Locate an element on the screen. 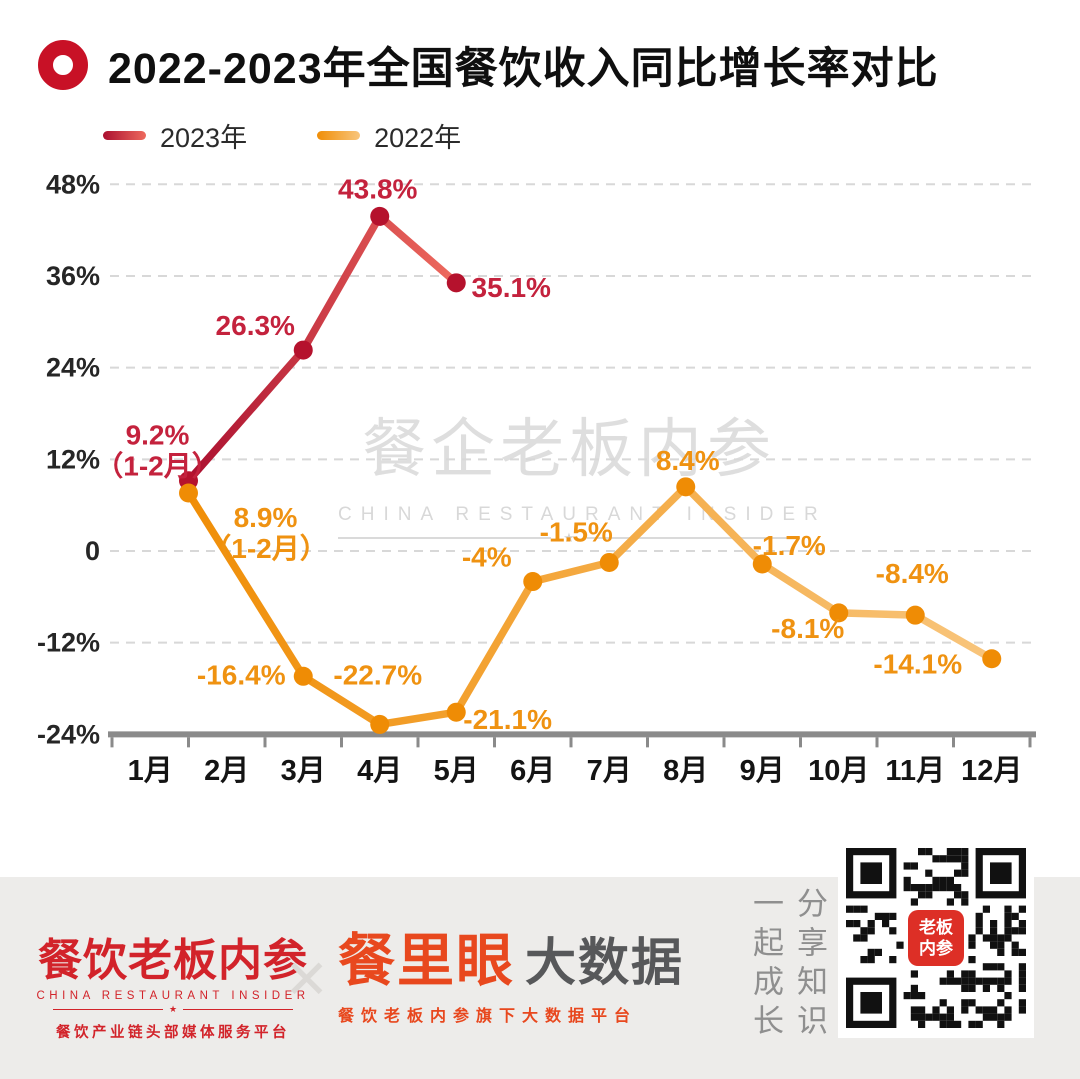  center-brand-logo: 餐里眼 大数据 餐饮老板内参旗下大数据平台 is located at coordinates (511, 979).